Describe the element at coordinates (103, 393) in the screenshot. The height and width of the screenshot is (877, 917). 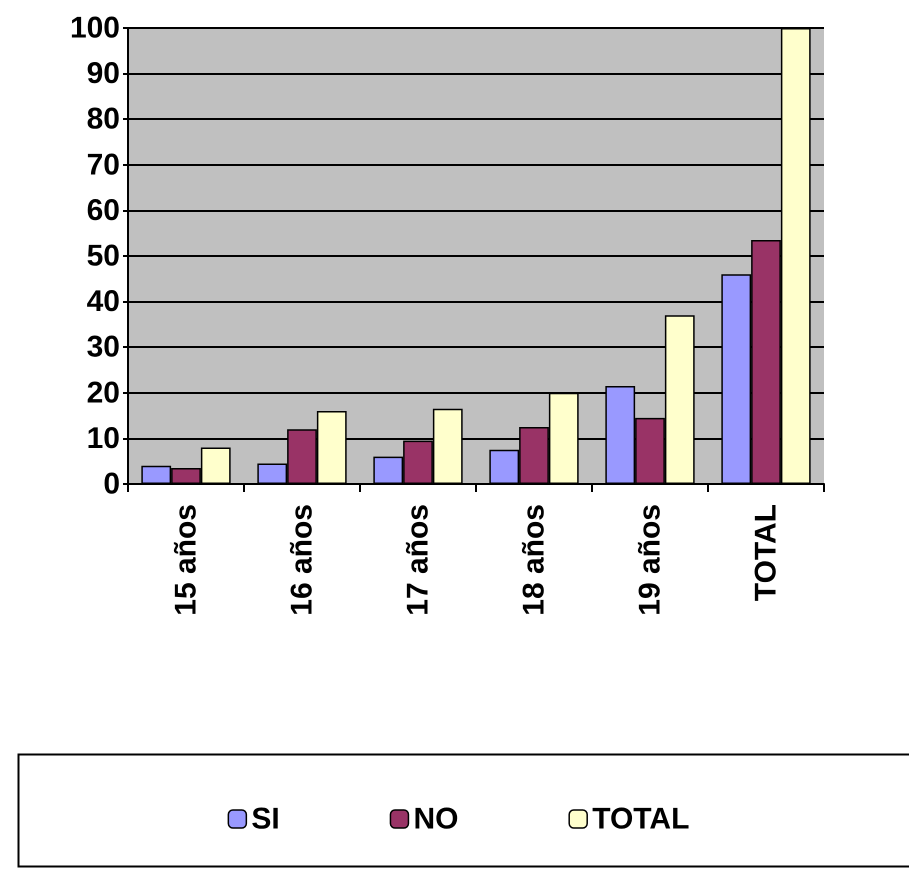
I see `y-tick-label: 20` at that location.